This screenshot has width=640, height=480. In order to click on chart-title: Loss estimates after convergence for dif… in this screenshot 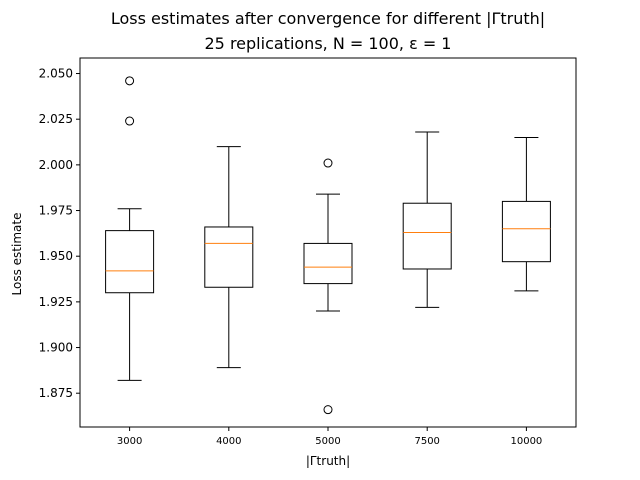, I will do `click(328, 18)`.